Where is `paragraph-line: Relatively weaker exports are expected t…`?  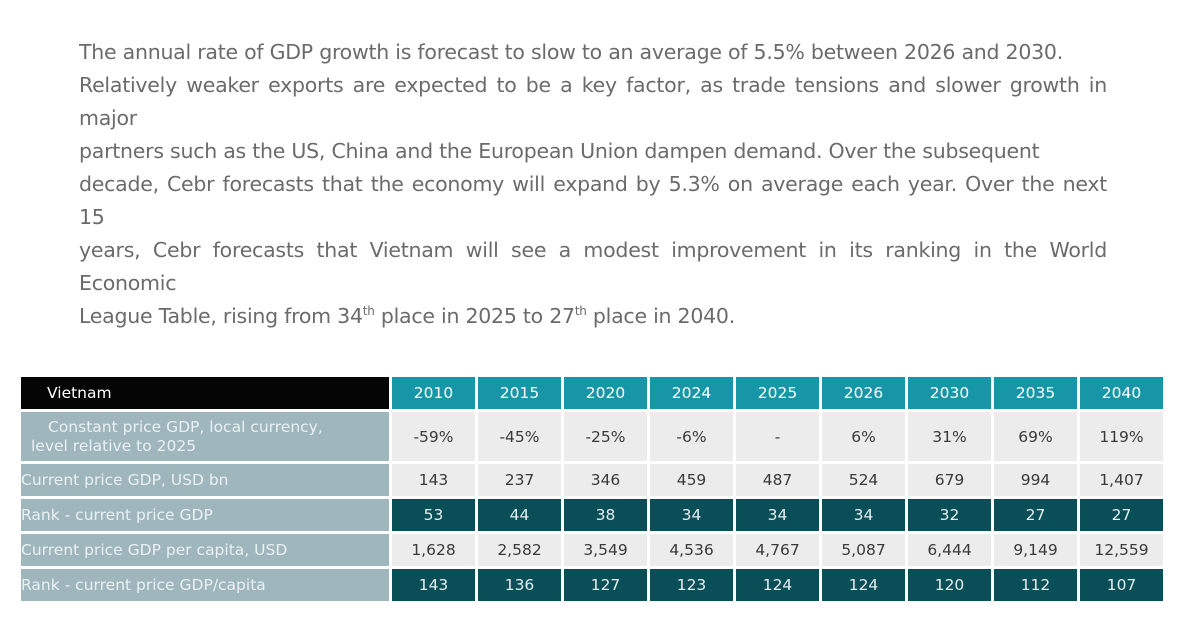 paragraph-line: Relatively weaker exports are expected t… is located at coordinates (593, 101).